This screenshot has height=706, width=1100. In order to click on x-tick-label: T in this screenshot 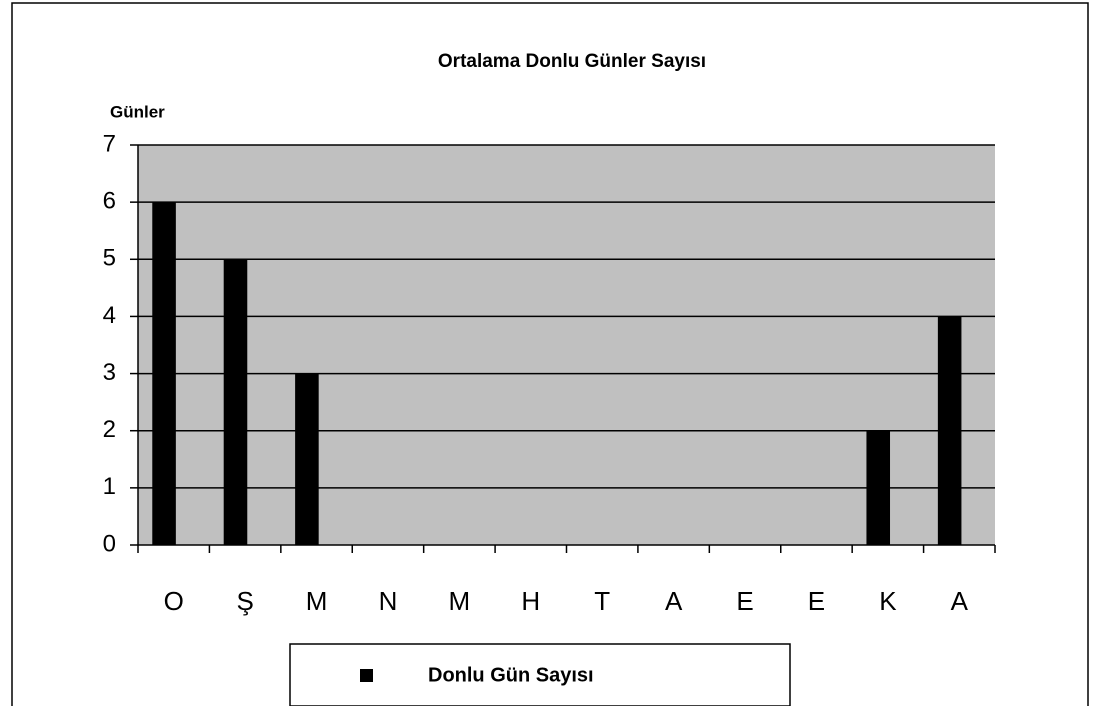, I will do `click(602, 601)`.